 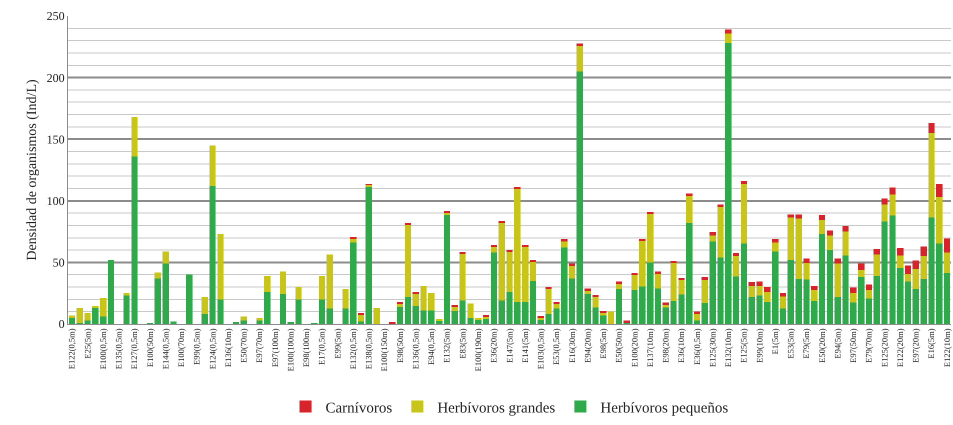 I want to click on x-tick-label: E122(20m), so click(x=899, y=348).